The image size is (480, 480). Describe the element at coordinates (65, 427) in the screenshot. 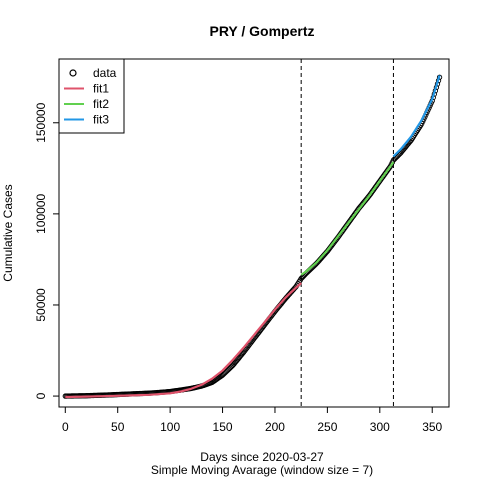

I see `x-tick-label: 0` at that location.